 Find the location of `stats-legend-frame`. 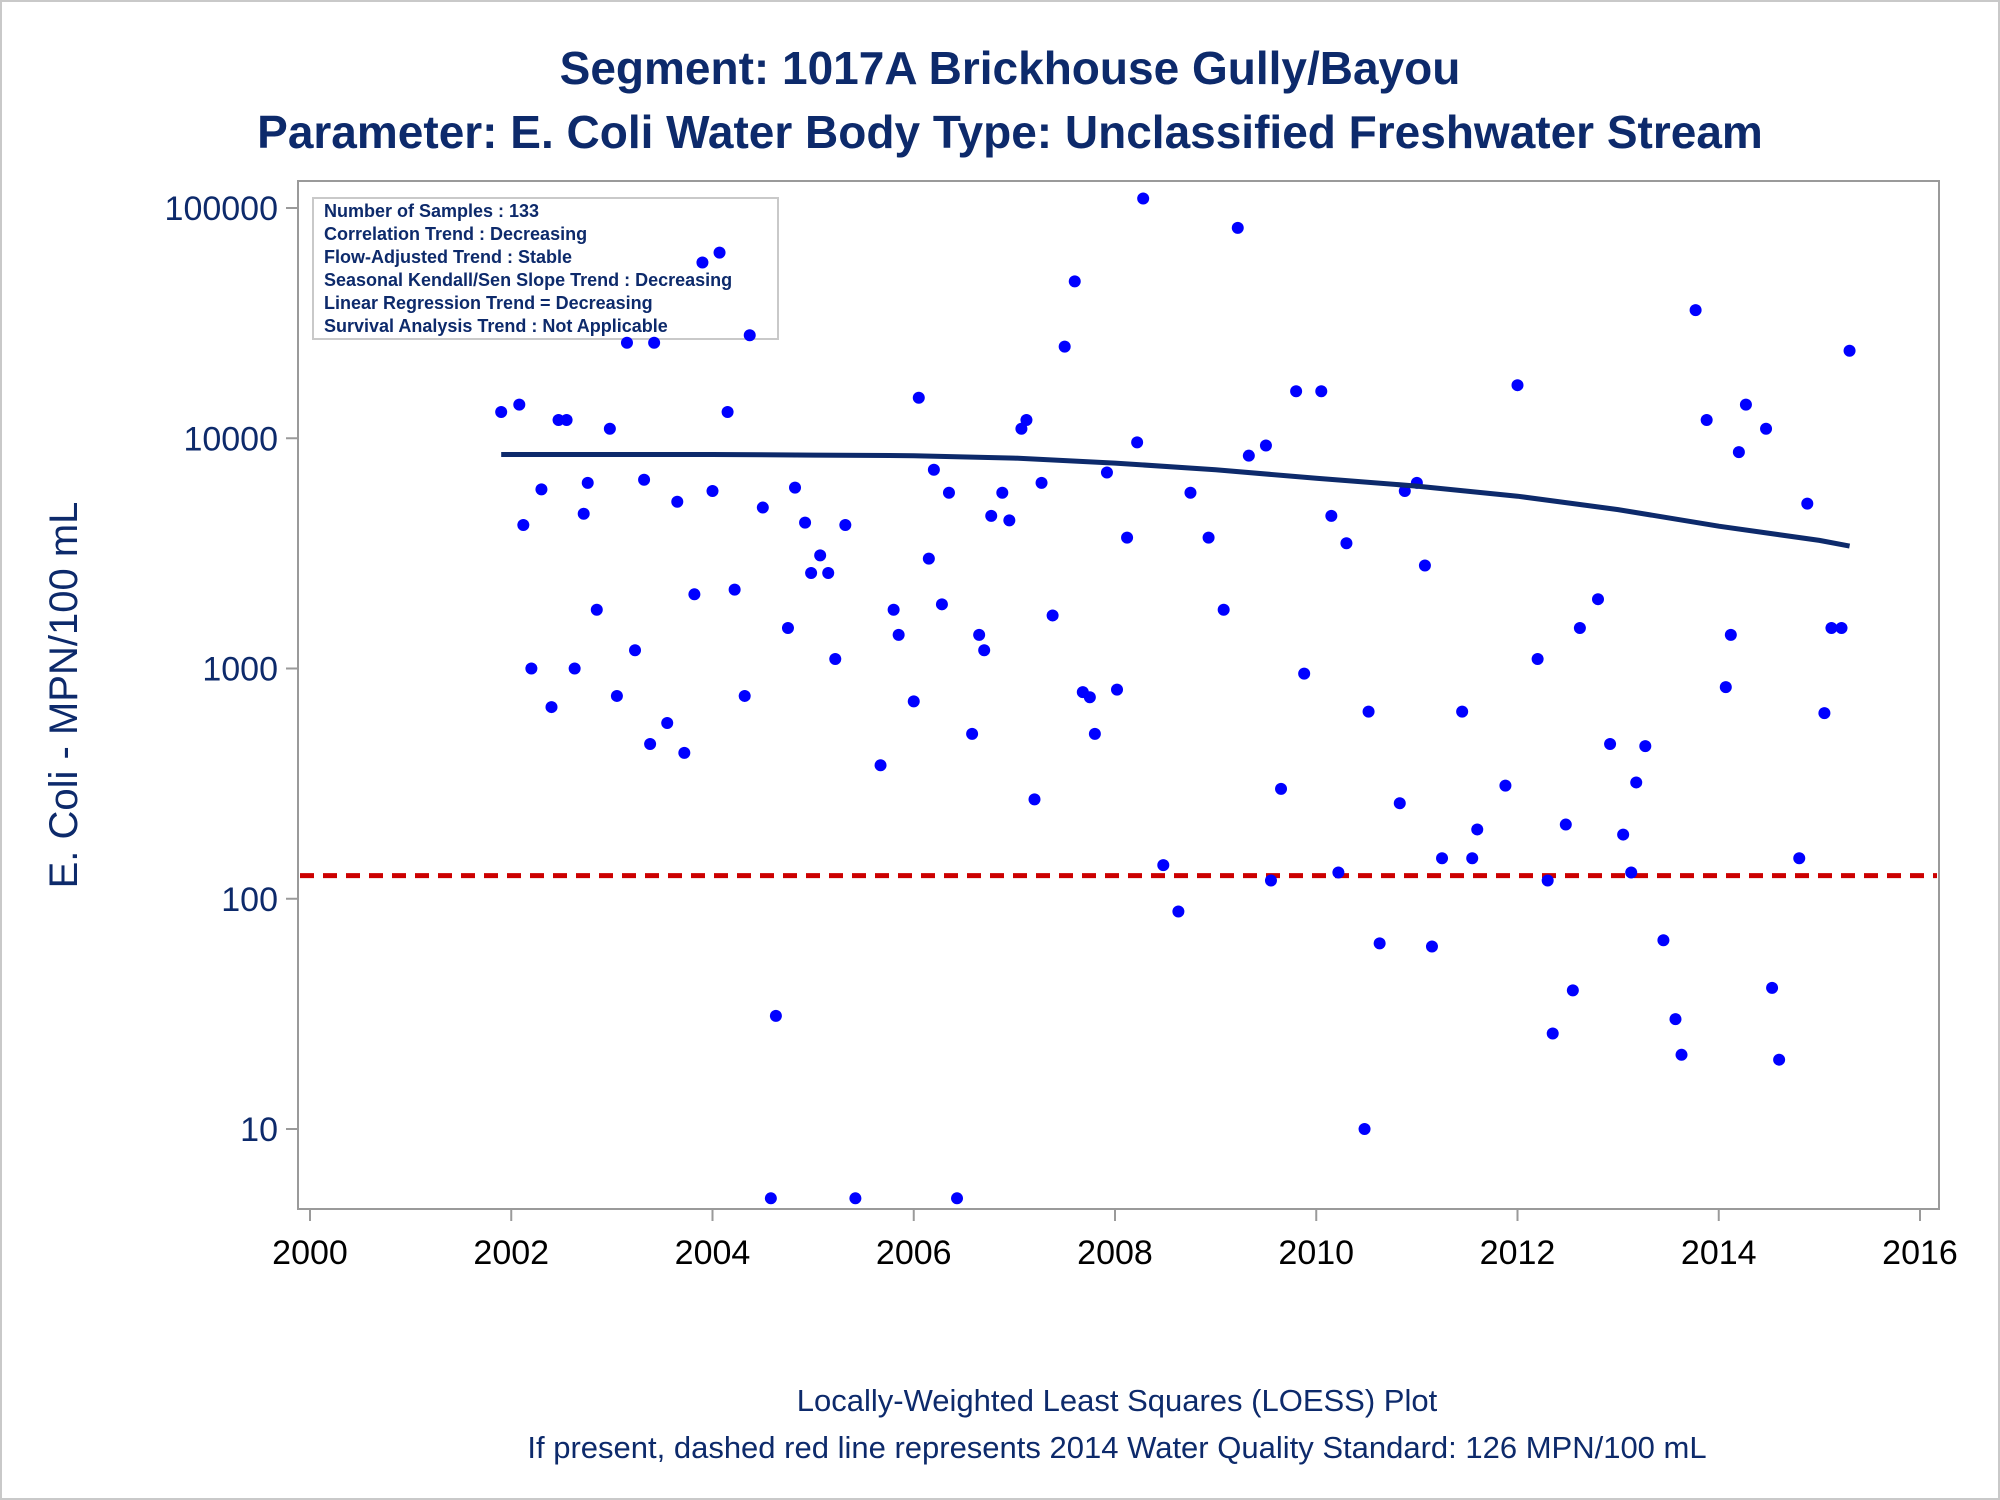

stats-legend-frame is located at coordinates (545, 268).